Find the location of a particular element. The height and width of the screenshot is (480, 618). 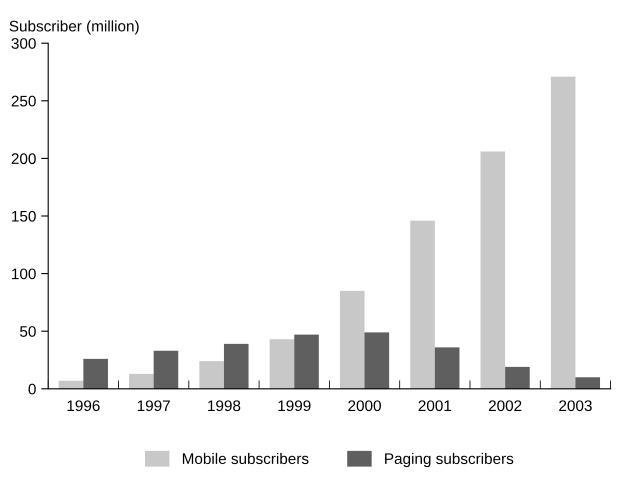

x-tick-label: 1997 is located at coordinates (154, 406).